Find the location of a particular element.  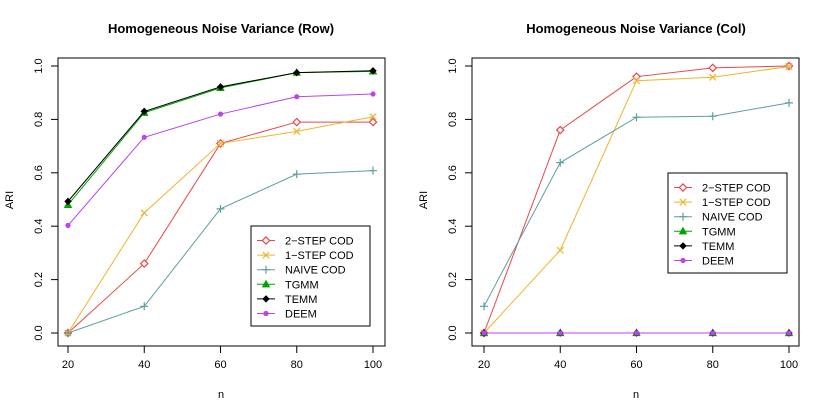

y-tick-label: 0.8 is located at coordinates (453, 119).